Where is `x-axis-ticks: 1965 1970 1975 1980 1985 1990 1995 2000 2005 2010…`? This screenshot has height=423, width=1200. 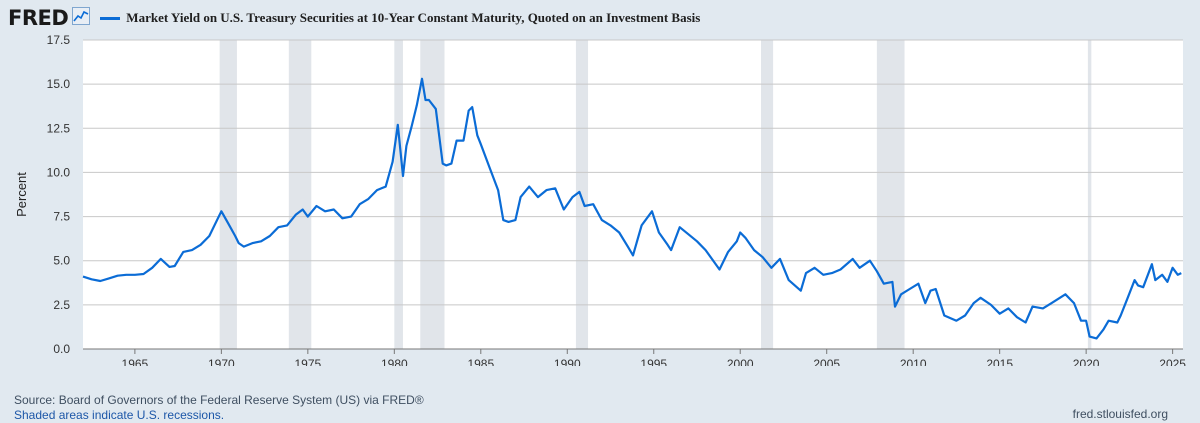 x-axis-ticks: 1965 1970 1975 1980 1985 1990 1995 2000 2005 2010… is located at coordinates (654, 357).